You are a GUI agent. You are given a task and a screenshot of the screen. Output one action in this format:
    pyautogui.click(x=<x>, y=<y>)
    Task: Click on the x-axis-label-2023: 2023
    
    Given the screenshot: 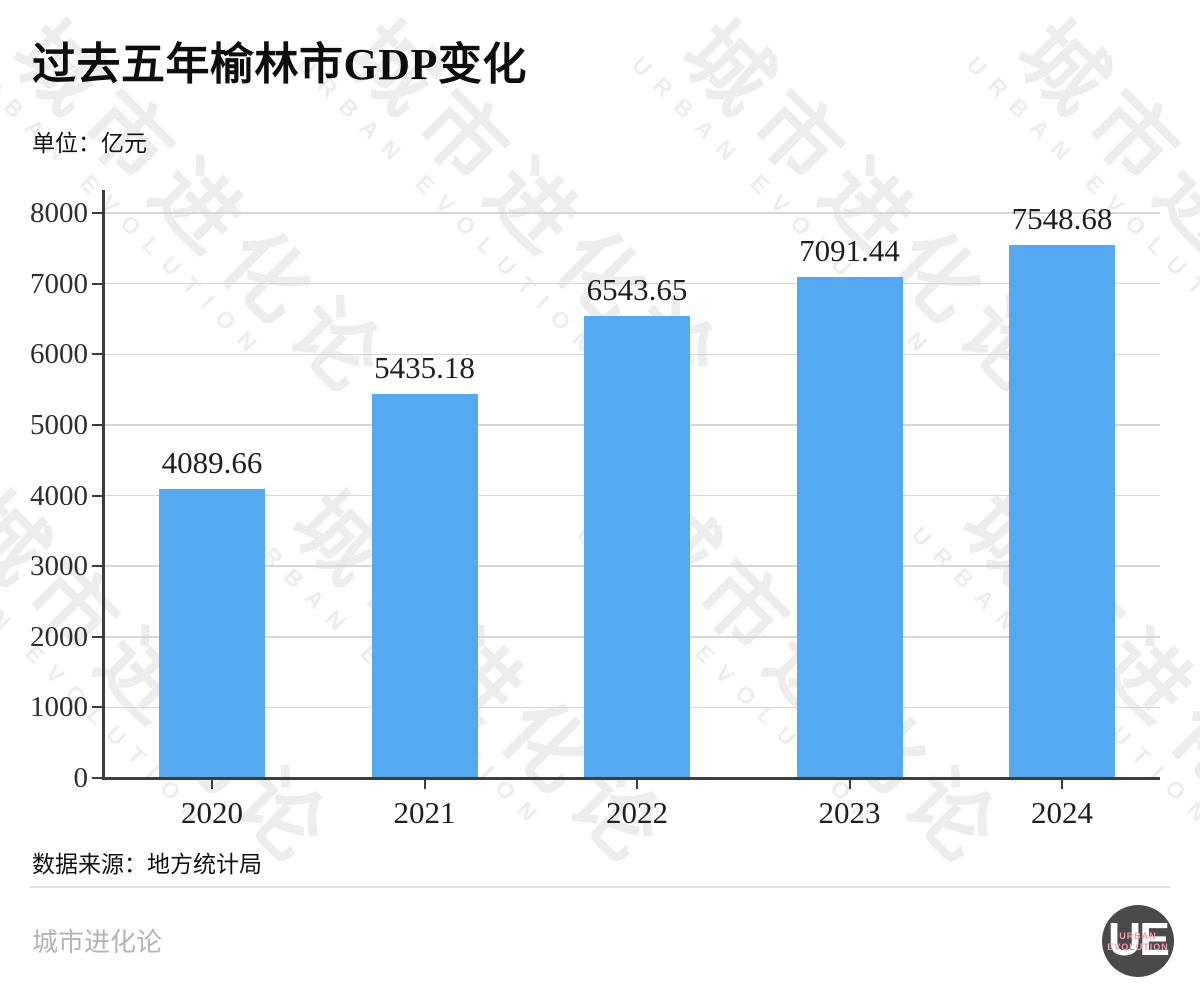 What is the action you would take?
    pyautogui.click(x=849, y=812)
    